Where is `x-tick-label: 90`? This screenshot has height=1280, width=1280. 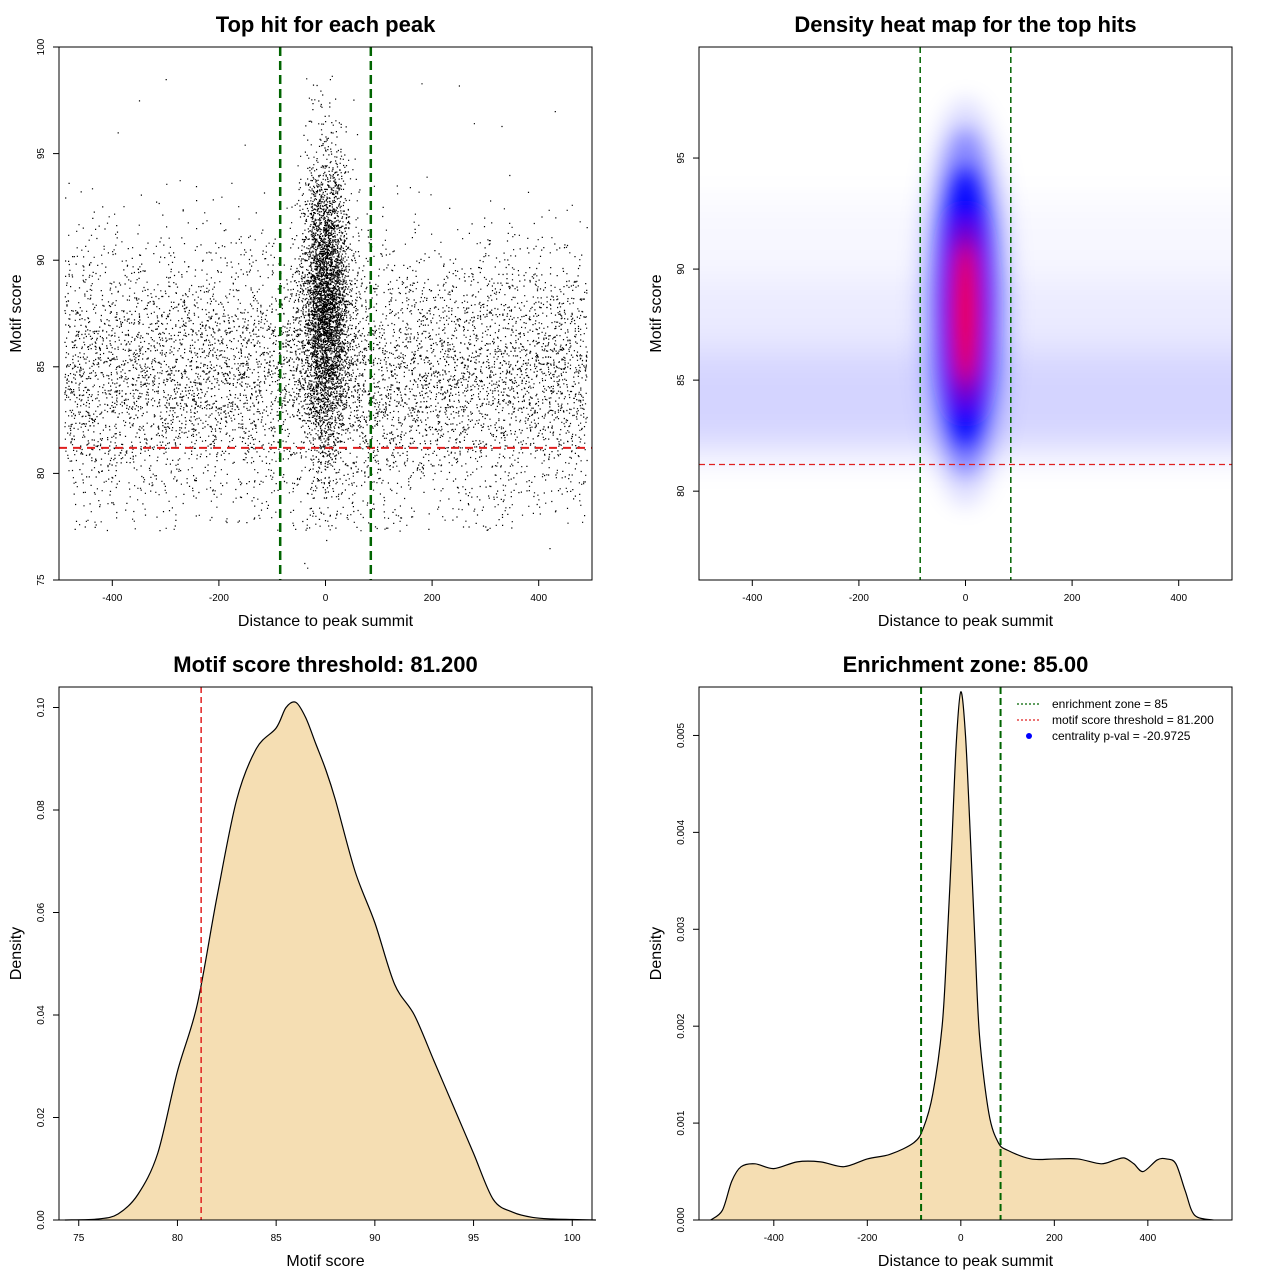 x-tick-label: 90 is located at coordinates (375, 1238).